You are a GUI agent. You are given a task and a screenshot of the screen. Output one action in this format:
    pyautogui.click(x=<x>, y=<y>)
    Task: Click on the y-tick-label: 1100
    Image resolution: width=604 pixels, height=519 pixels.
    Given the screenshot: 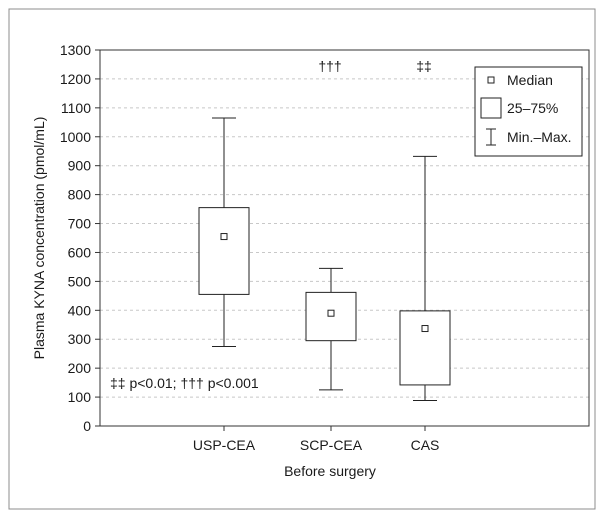 What is the action you would take?
    pyautogui.click(x=76, y=108)
    